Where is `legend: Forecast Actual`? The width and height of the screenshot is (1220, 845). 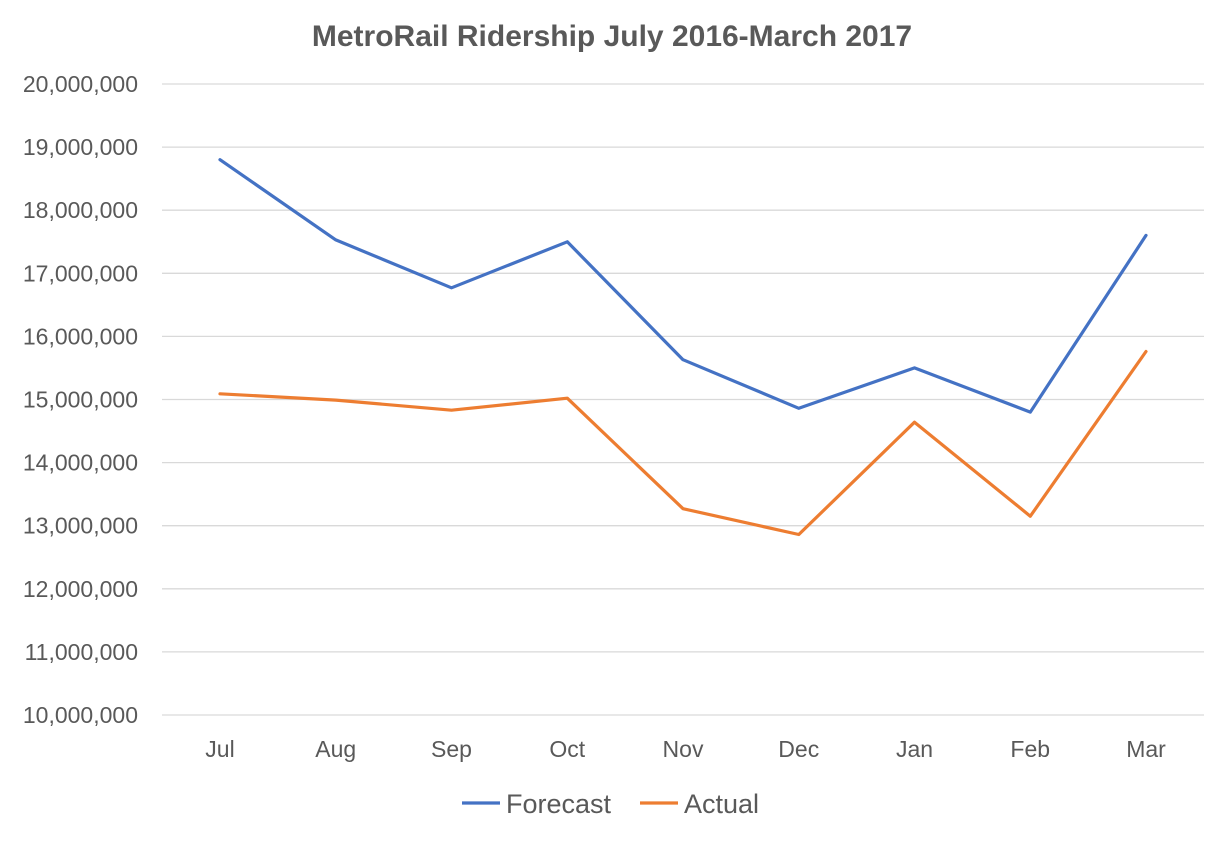 legend: Forecast Actual is located at coordinates (610, 804).